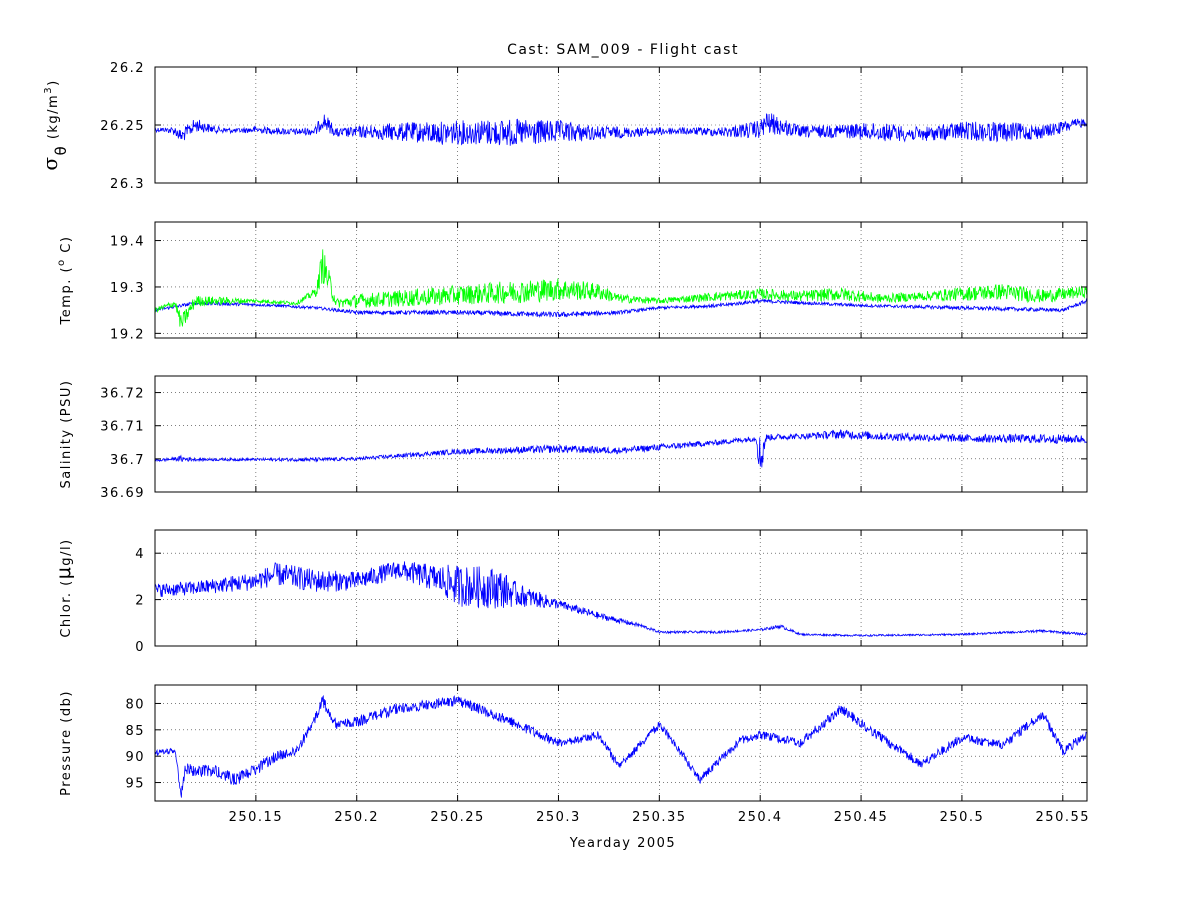 This screenshot has width=1200, height=900. What do you see at coordinates (61, 262) in the screenshot?
I see `y-label-sup: o` at bounding box center [61, 262].